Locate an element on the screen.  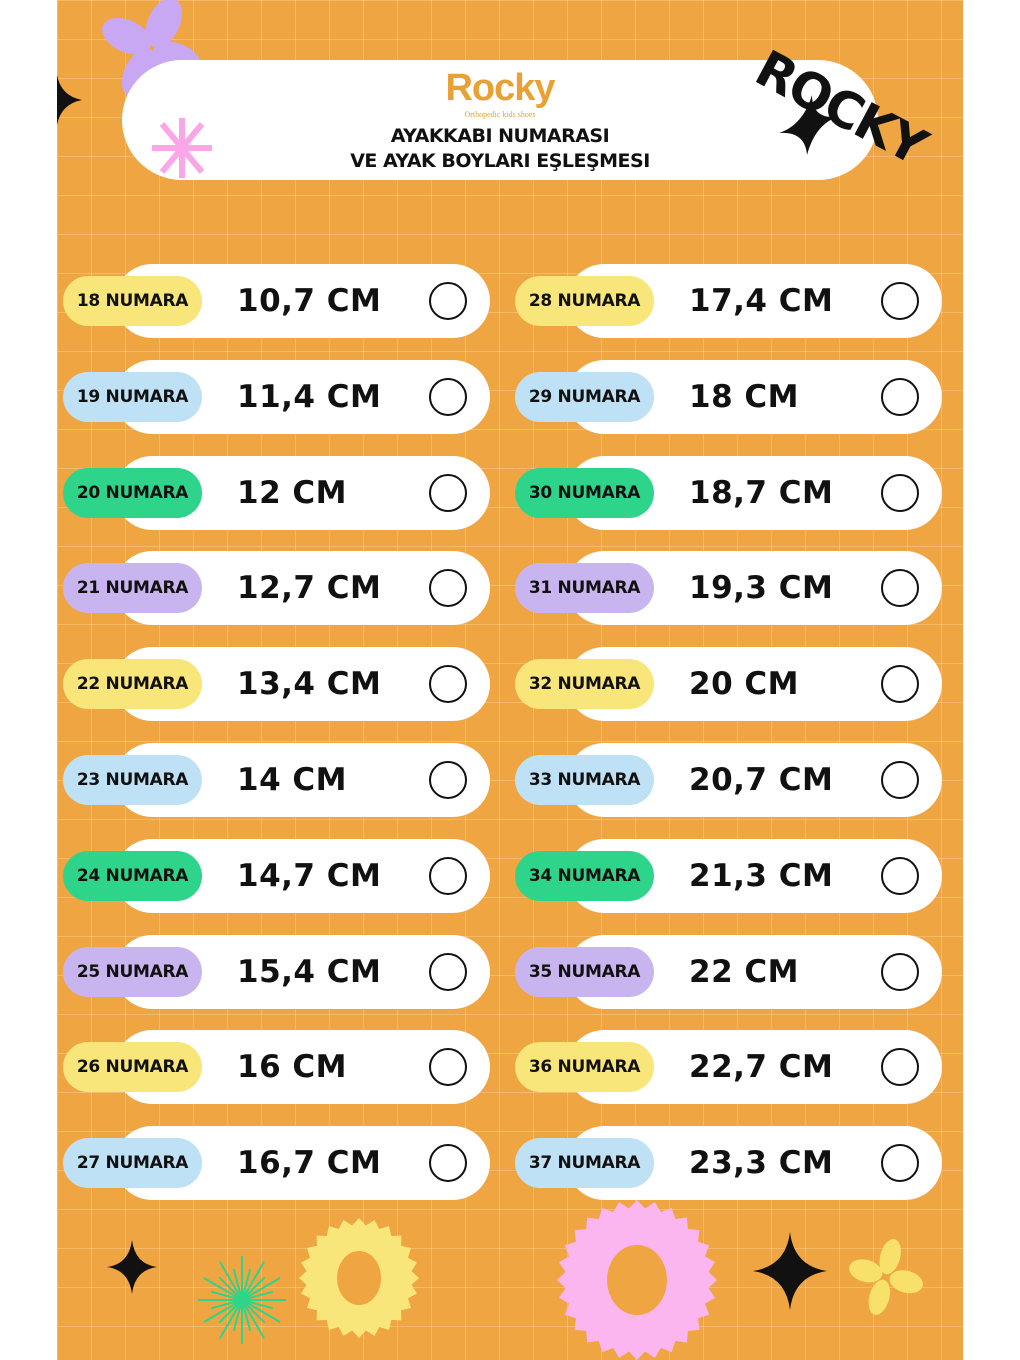
pink-asterisk-icon is located at coordinates (182, 148).